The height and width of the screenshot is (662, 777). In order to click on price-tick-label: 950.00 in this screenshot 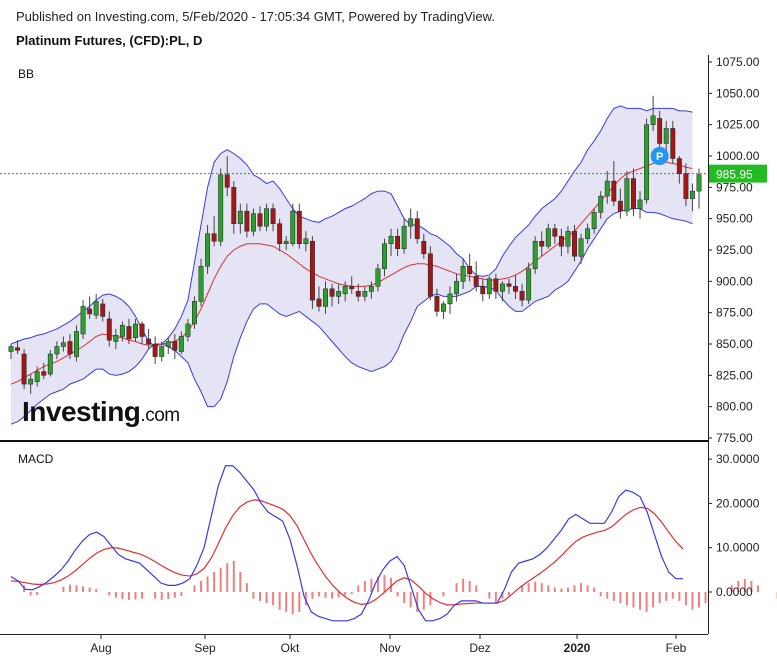, I will do `click(734, 219)`.